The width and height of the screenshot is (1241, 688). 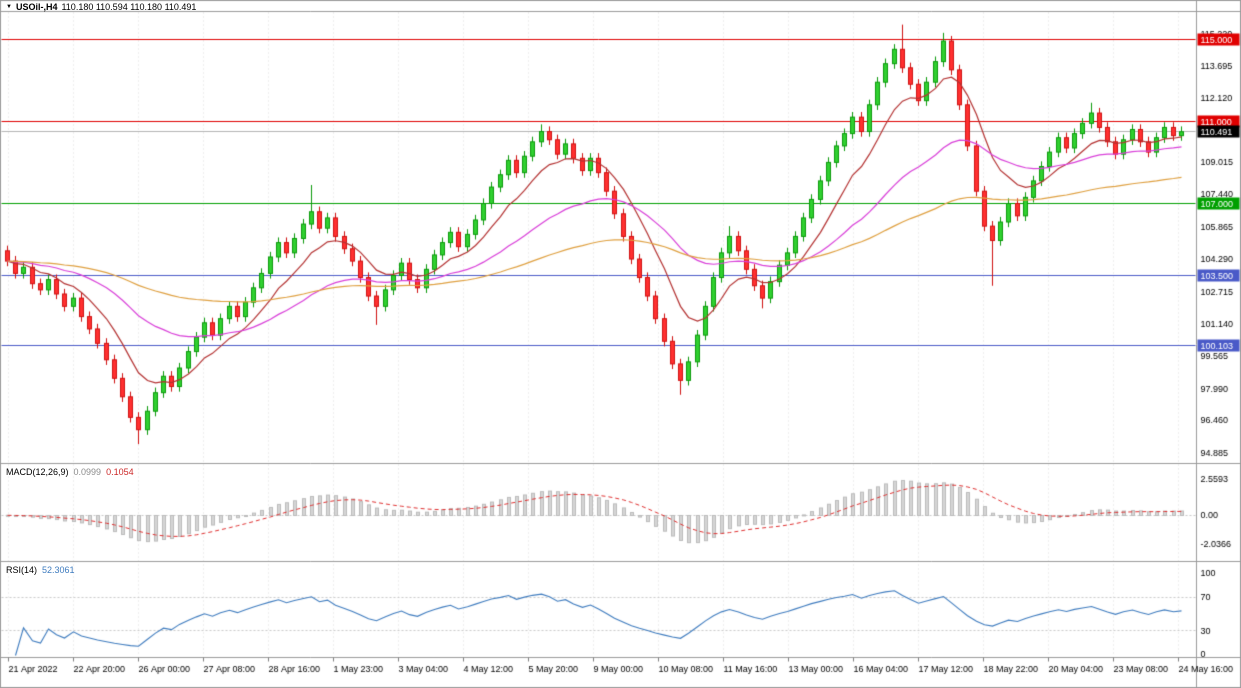 I want to click on rsi-name: RSI(14), so click(x=22, y=570).